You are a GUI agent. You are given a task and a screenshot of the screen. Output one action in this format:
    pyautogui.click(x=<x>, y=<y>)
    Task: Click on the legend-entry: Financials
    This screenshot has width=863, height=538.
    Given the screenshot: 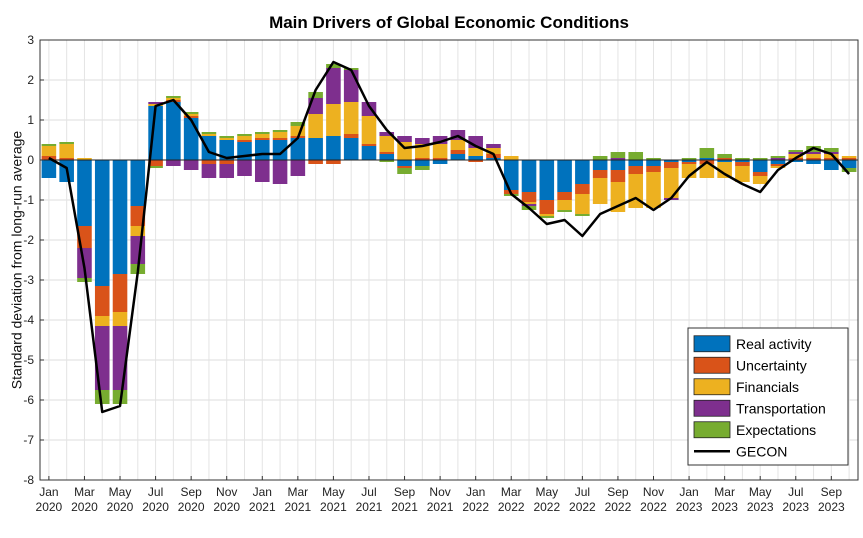 What is the action you would take?
    pyautogui.click(x=767, y=387)
    